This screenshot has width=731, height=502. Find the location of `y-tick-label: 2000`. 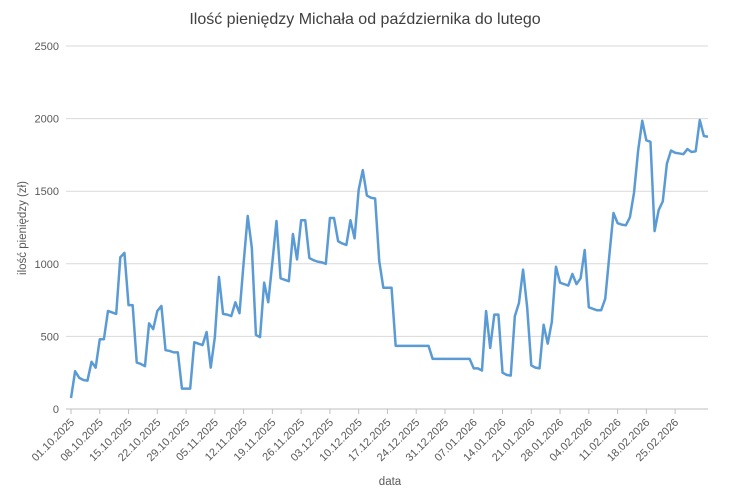

y-tick-label: 2000 is located at coordinates (47, 120).